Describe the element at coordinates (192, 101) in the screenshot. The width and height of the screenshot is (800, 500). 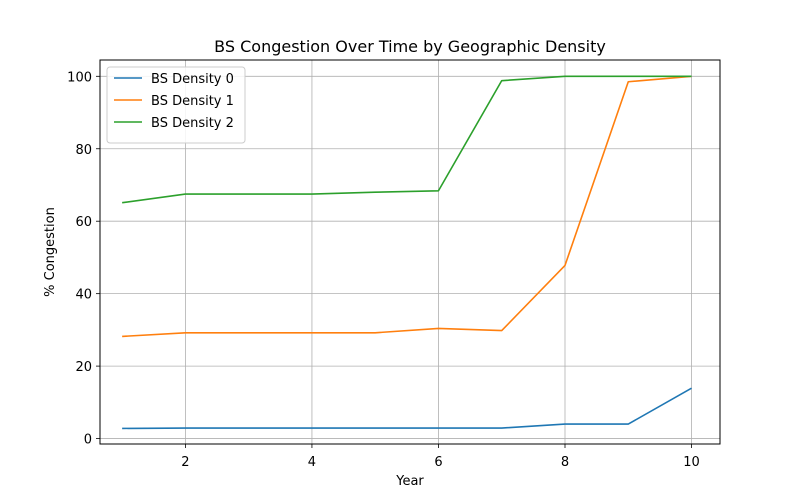
I see `legend-entry-label: BS Density 1` at that location.